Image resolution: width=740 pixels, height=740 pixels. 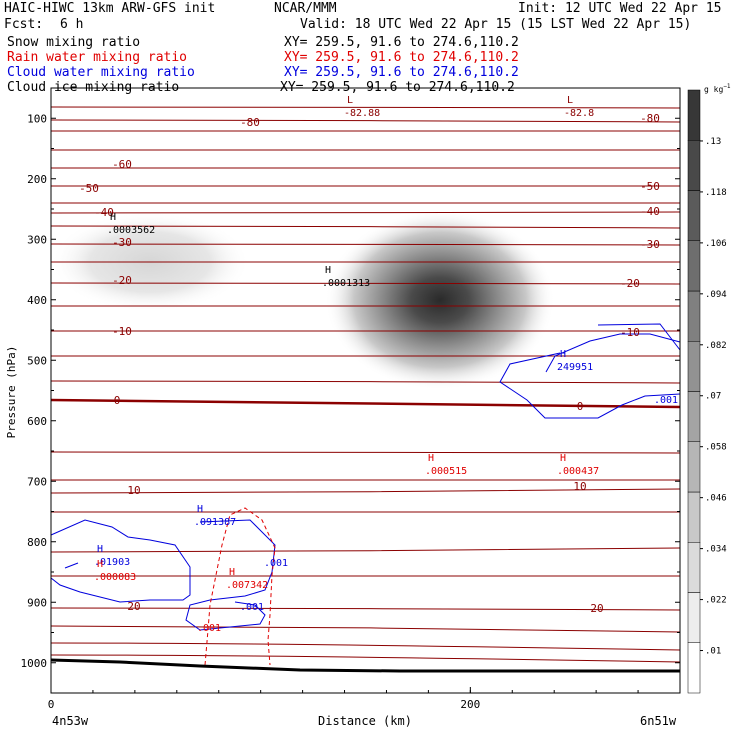 I want to click on field-xy-cloud-ice: XY= 259.5, 91.6 to 274.6,110.2, so click(x=397, y=87).